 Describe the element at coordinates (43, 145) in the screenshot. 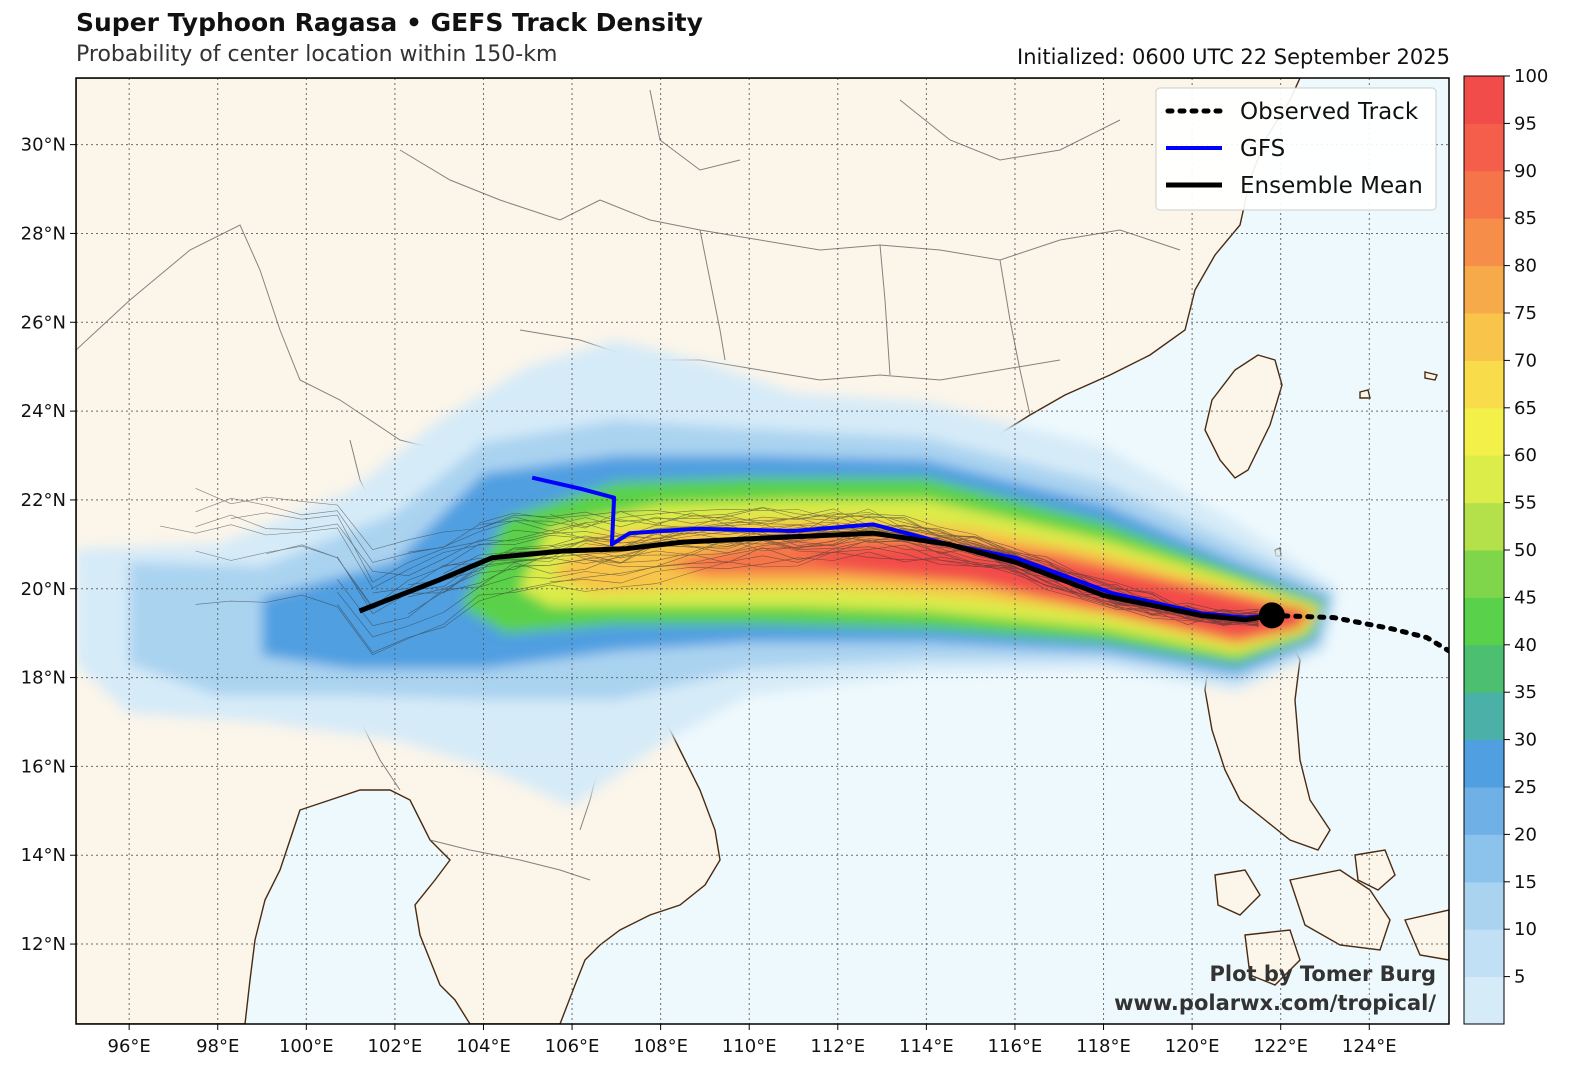

I see `lat-tick-label: 30°N` at that location.